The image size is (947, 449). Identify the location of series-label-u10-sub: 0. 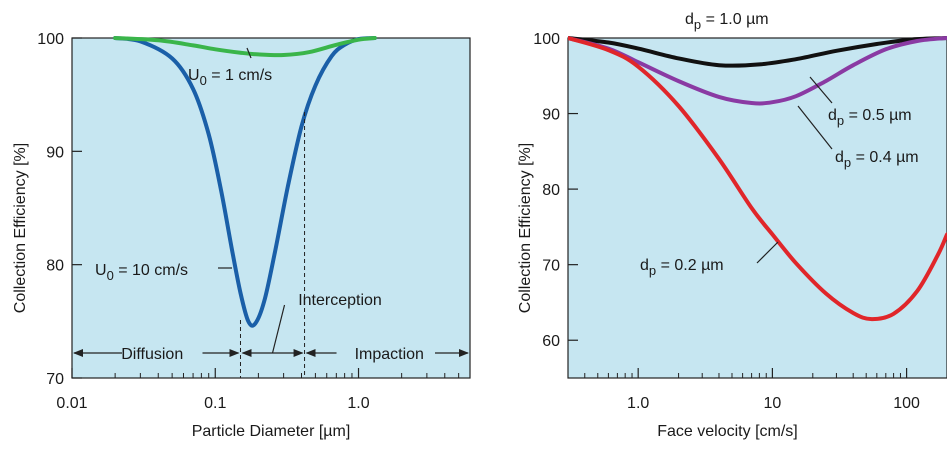
(110, 275).